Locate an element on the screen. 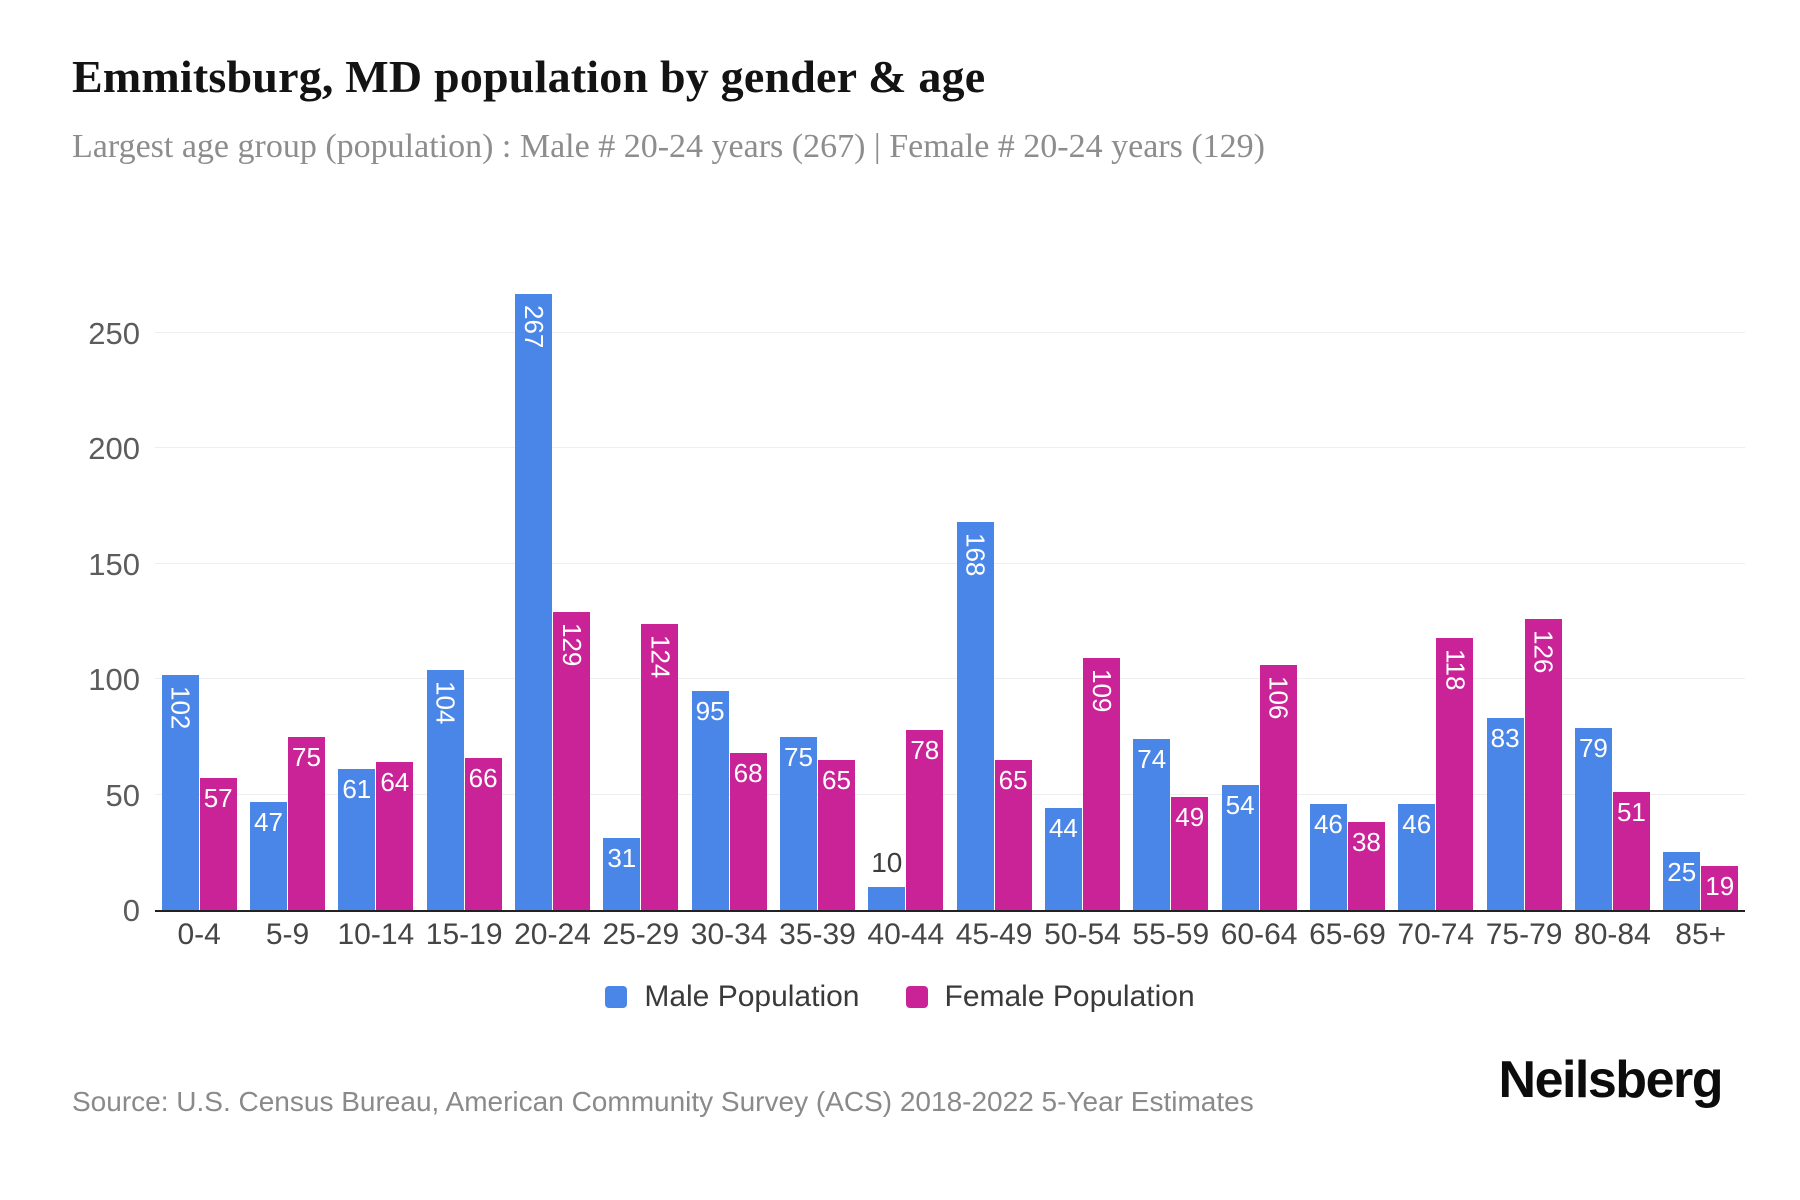 The width and height of the screenshot is (1800, 1200). x-tick-label: 45-49 is located at coordinates (994, 934).